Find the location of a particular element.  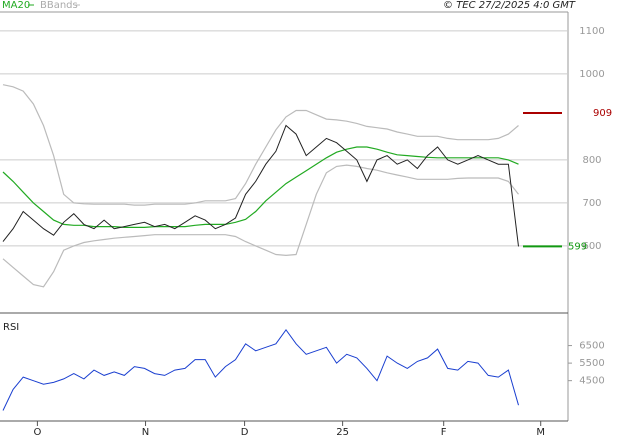

legend-entry: MA20 is located at coordinates (16, 5).